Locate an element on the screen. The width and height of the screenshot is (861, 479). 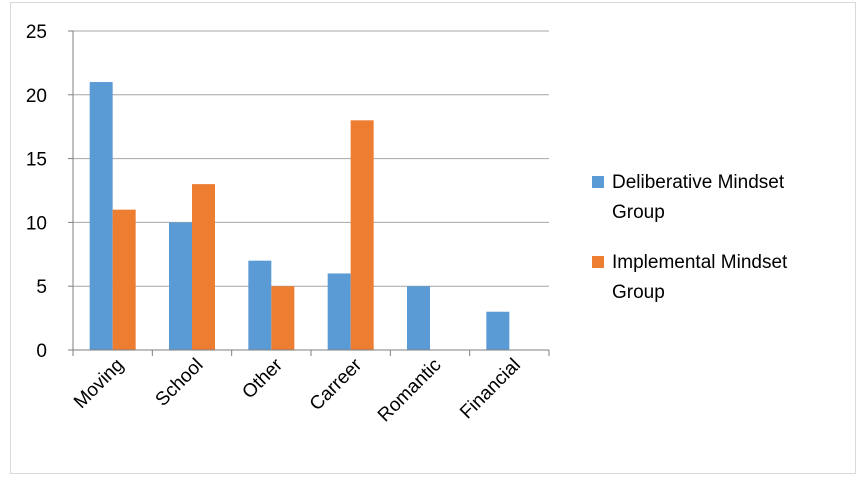
y-tick-label-20: 20 is located at coordinates (36, 96).